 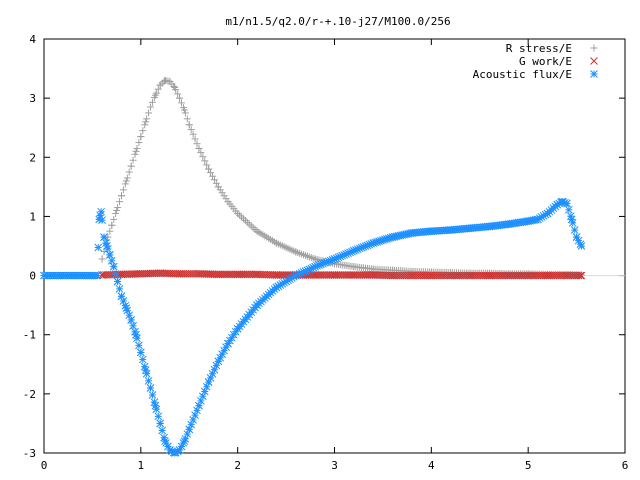 What do you see at coordinates (545, 61) in the screenshot?
I see `legend-label: G work/E` at bounding box center [545, 61].